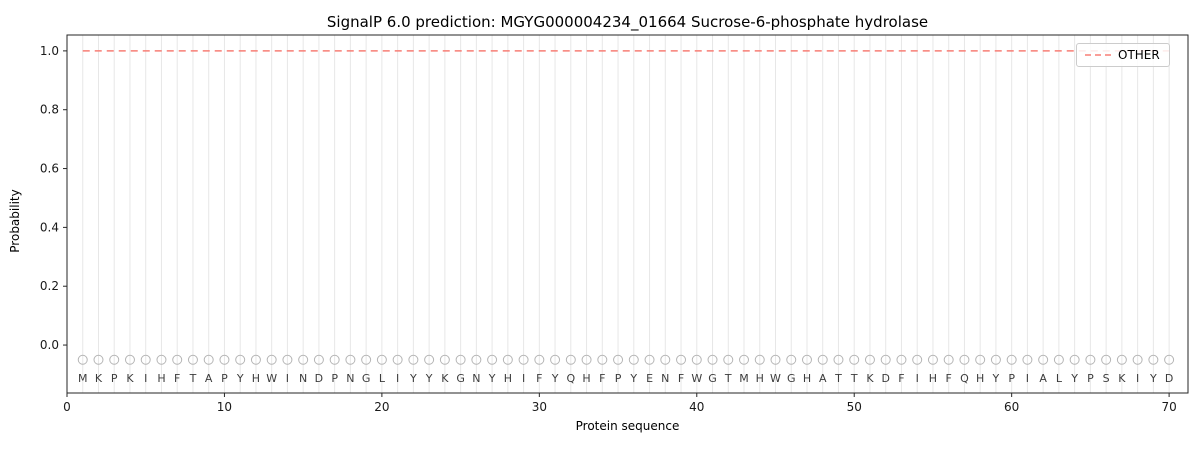  Describe the element at coordinates (627, 426) in the screenshot. I see `x-axis-label: Protein sequence` at that location.